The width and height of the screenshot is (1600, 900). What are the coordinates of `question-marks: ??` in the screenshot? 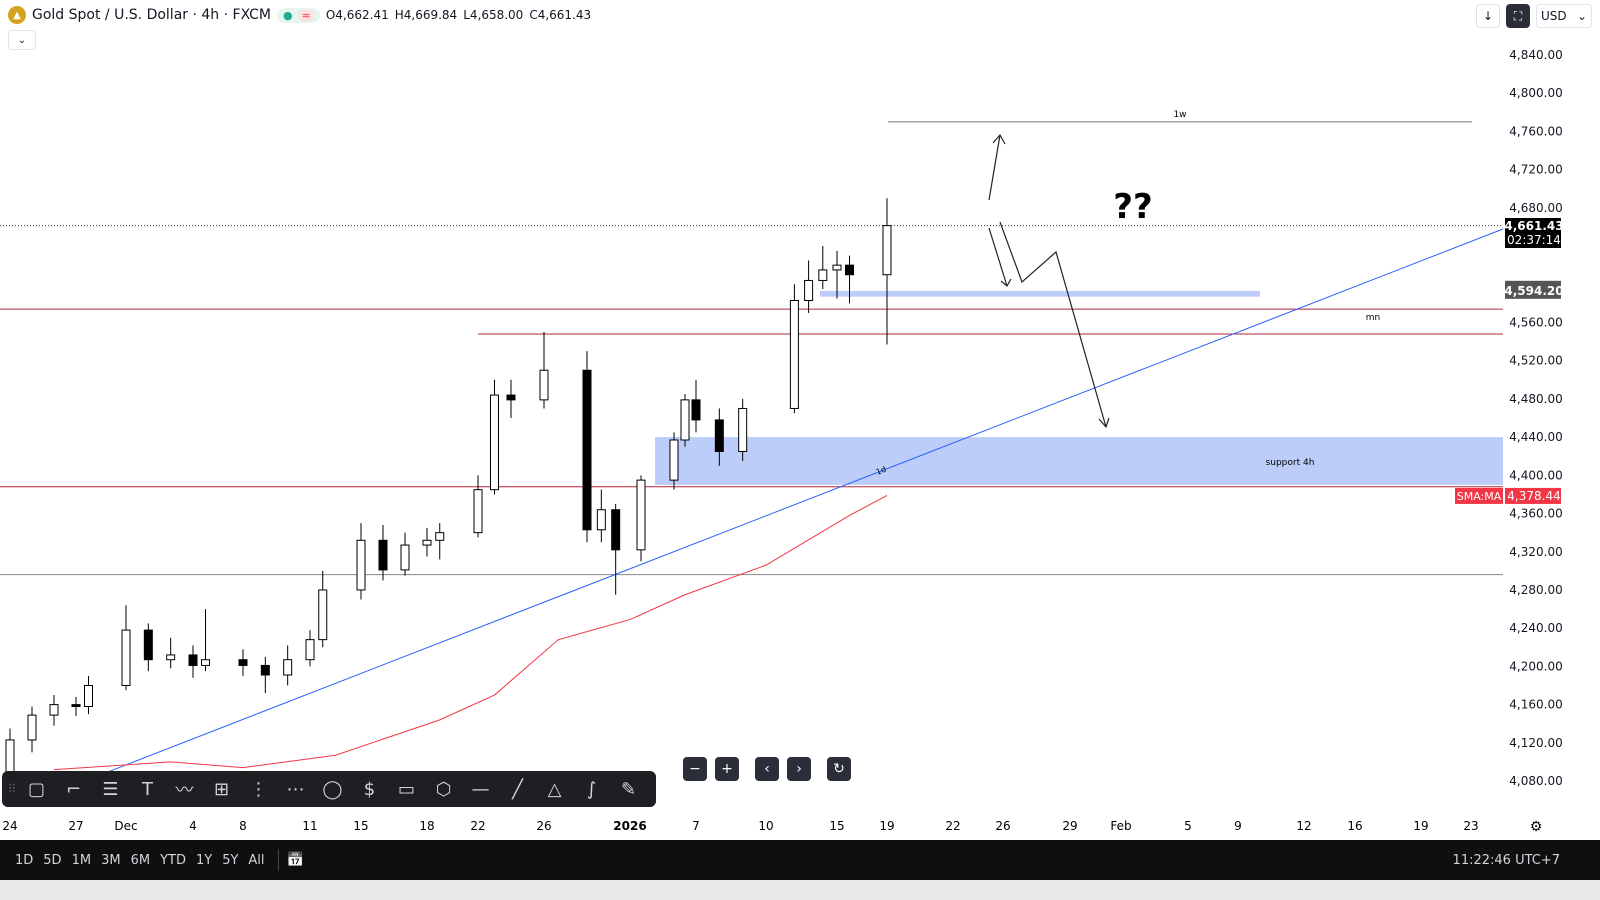 It's located at (1132, 207).